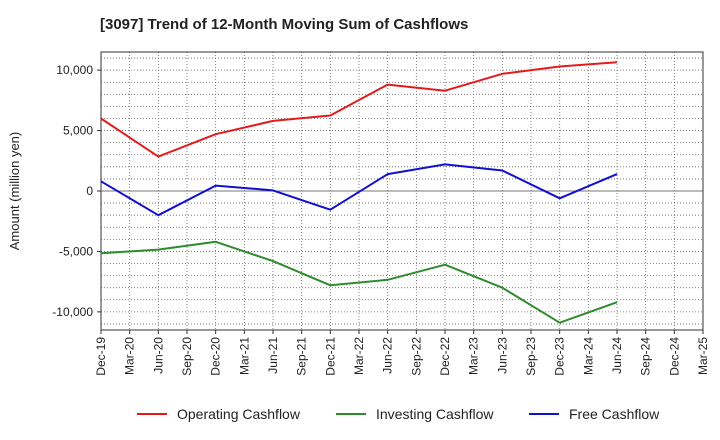 This screenshot has height=440, width=720. What do you see at coordinates (76, 251) in the screenshot?
I see `y-tick-label: -5,000` at bounding box center [76, 251].